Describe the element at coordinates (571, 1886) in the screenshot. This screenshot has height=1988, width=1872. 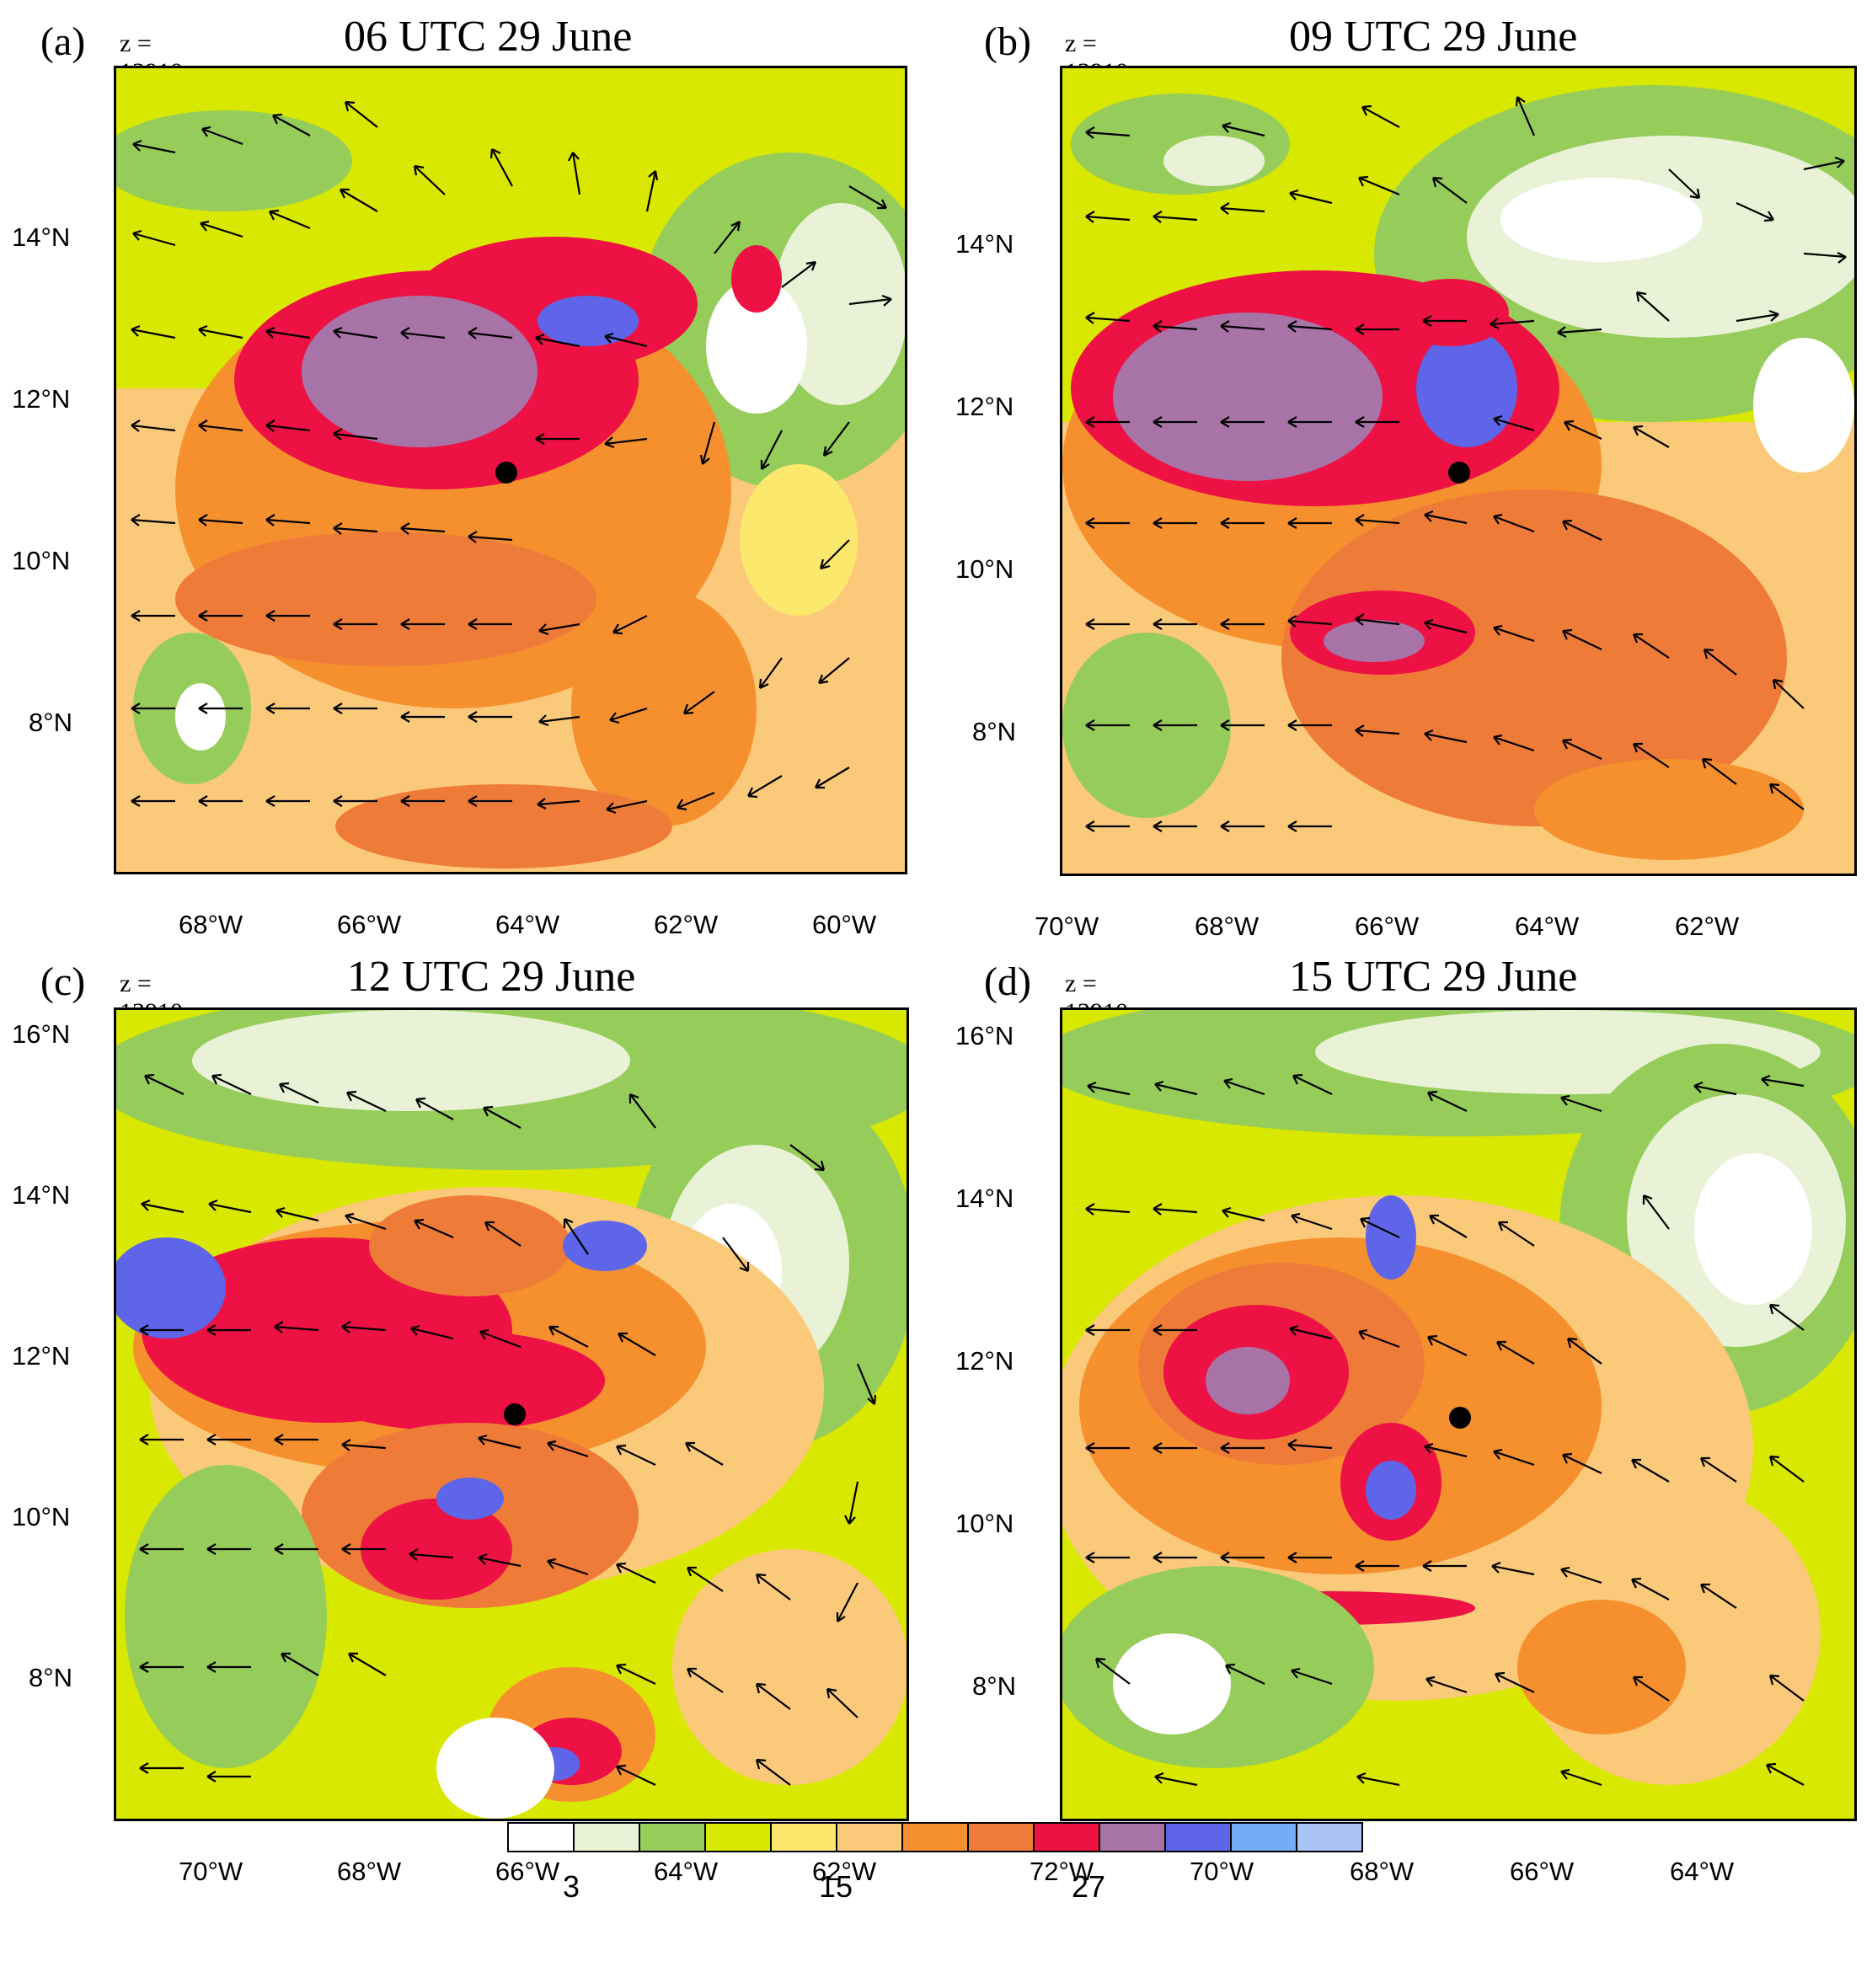
I see `colorbar-label: 3` at that location.